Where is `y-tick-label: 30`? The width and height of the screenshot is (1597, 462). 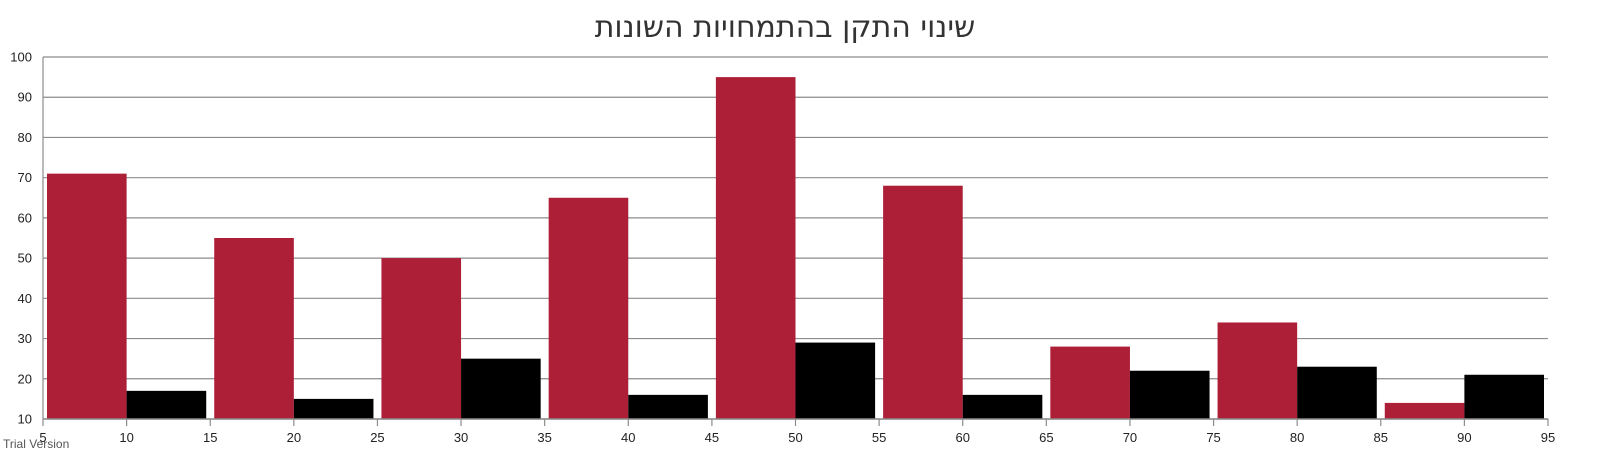
y-tick-label: 30 is located at coordinates (25, 338).